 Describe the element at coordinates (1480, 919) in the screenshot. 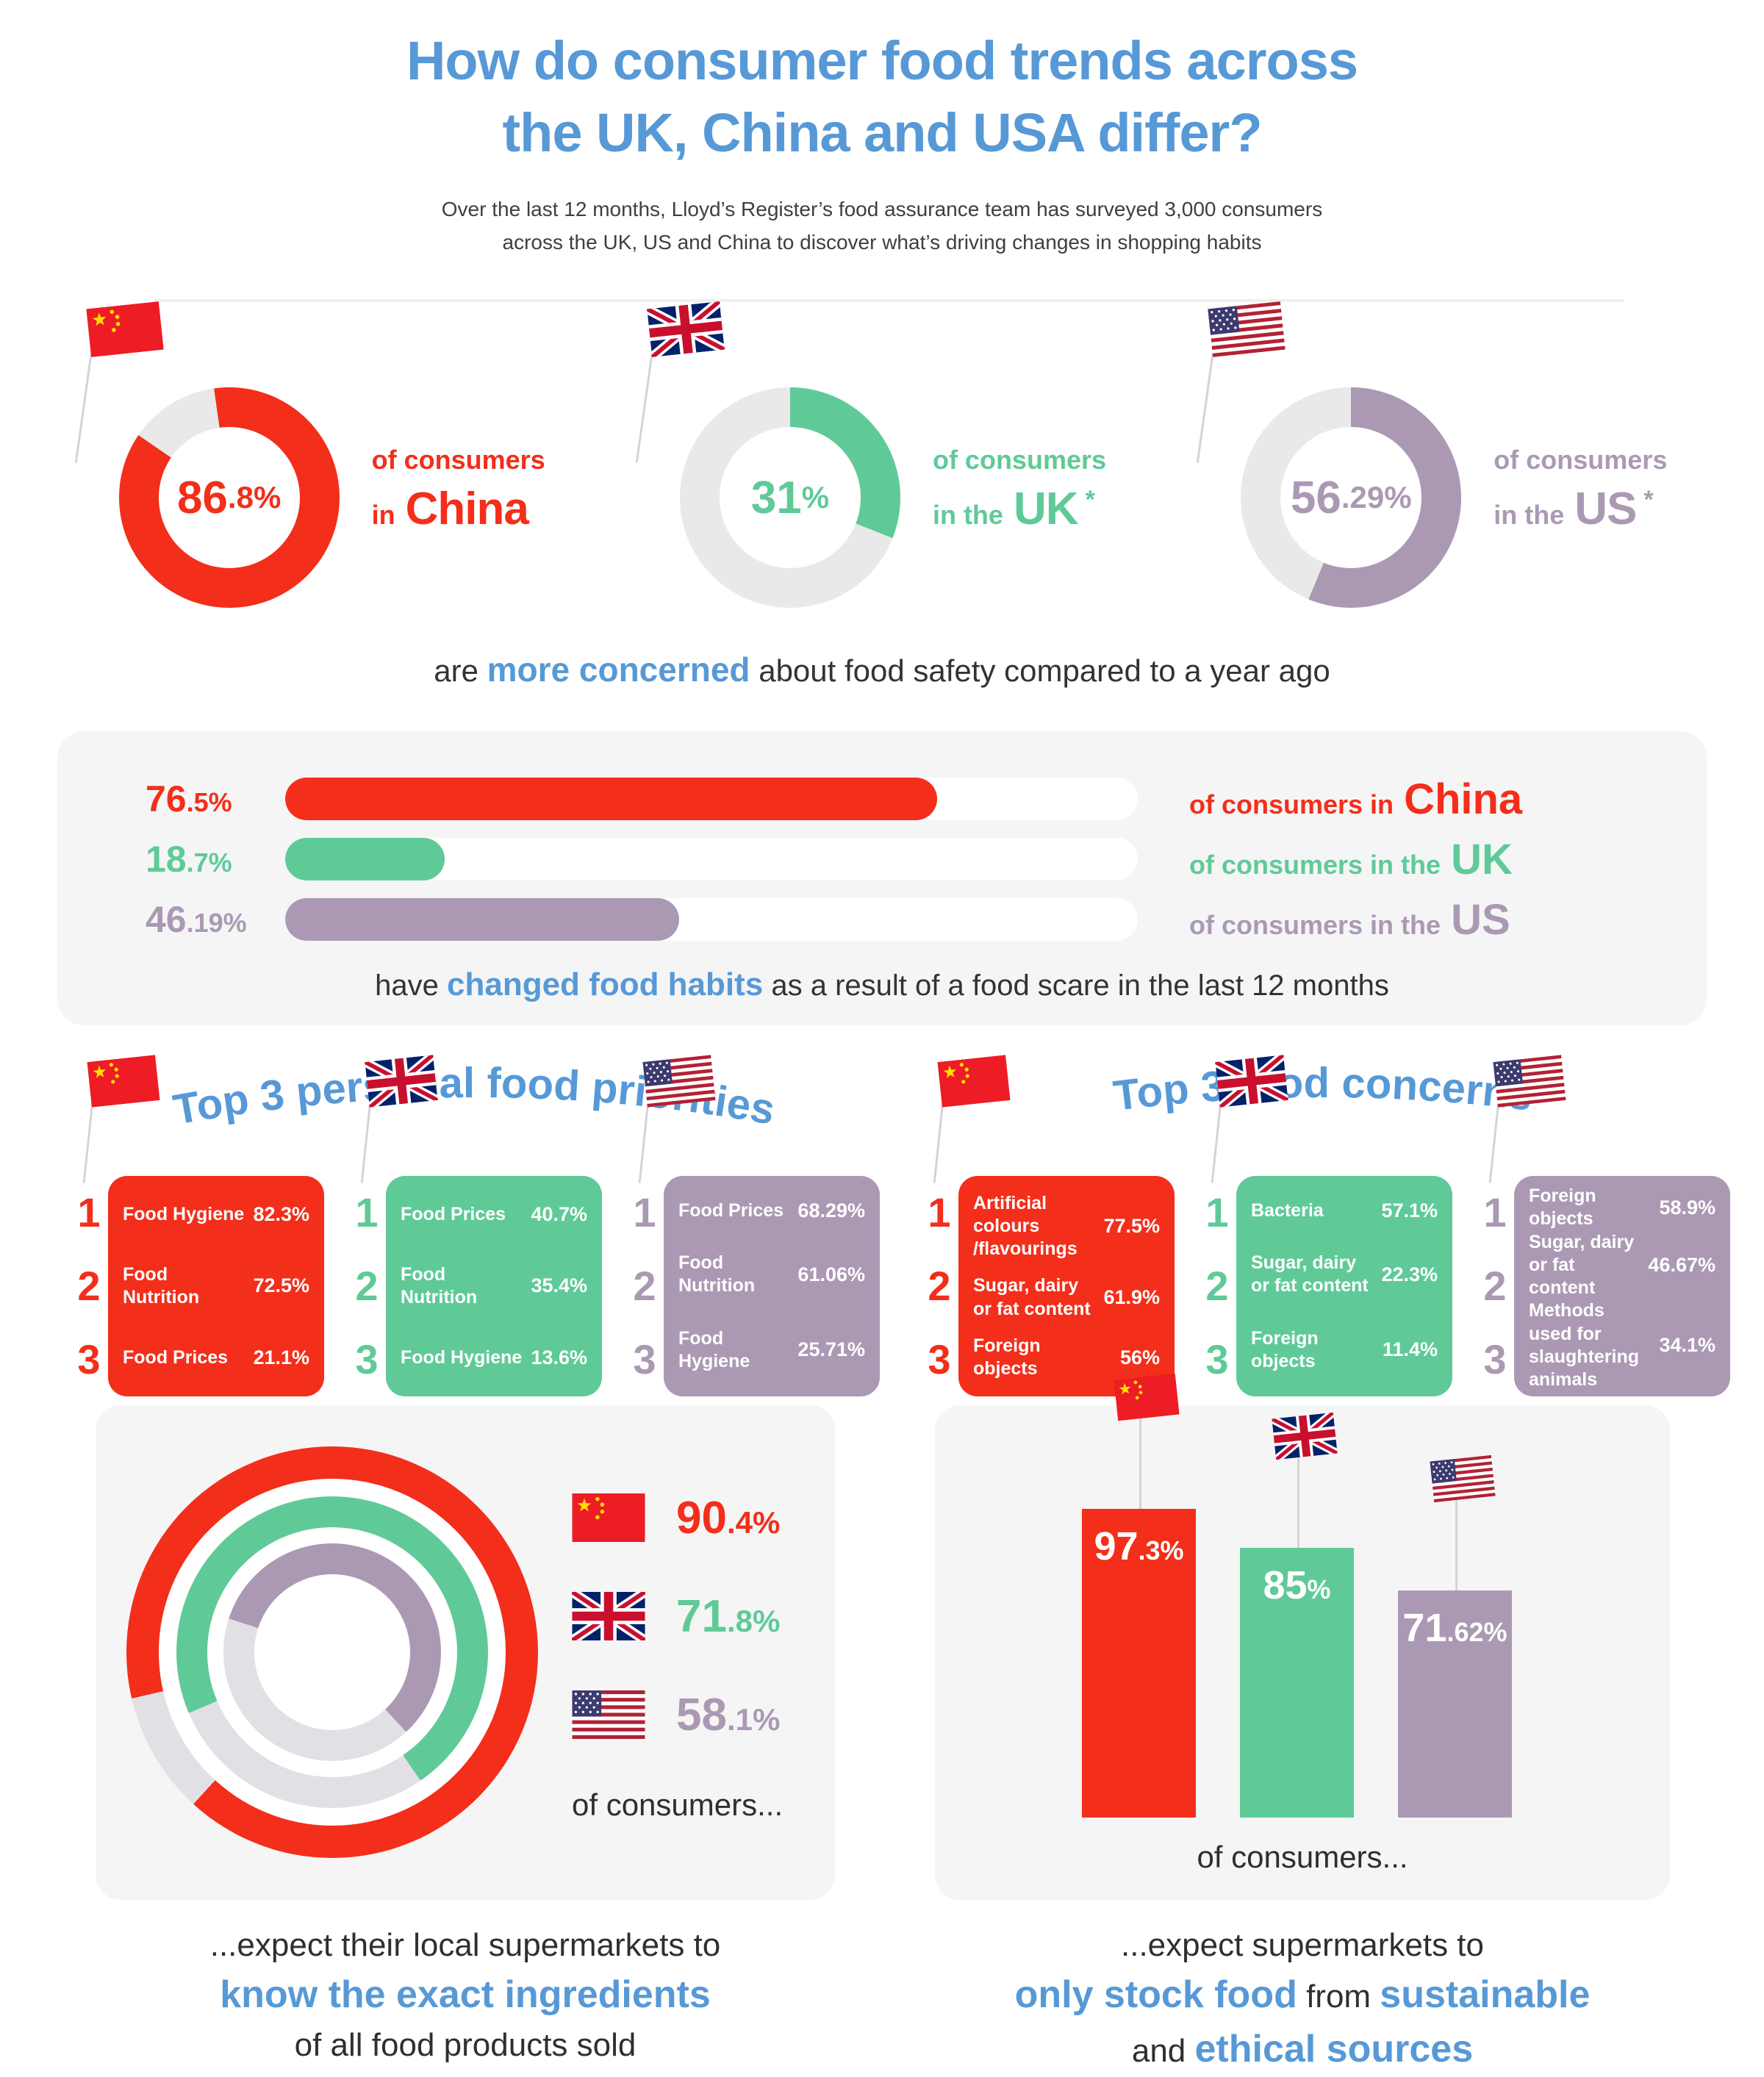

I see `label-country: US` at that location.